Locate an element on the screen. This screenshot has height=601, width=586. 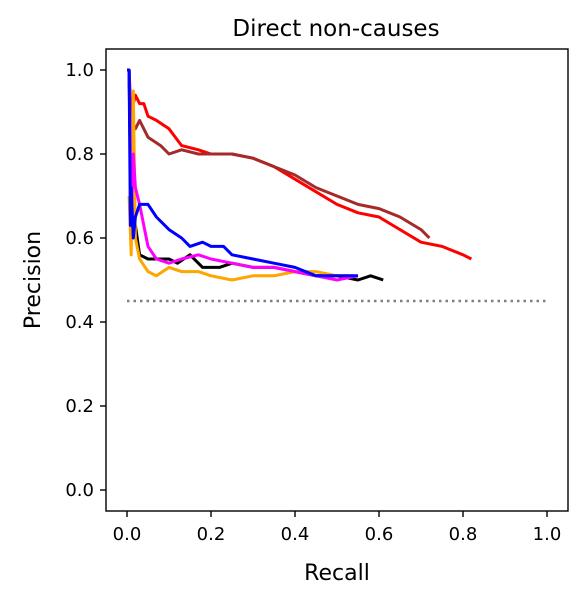
x-tick-label: 0.4 is located at coordinates (295, 534).